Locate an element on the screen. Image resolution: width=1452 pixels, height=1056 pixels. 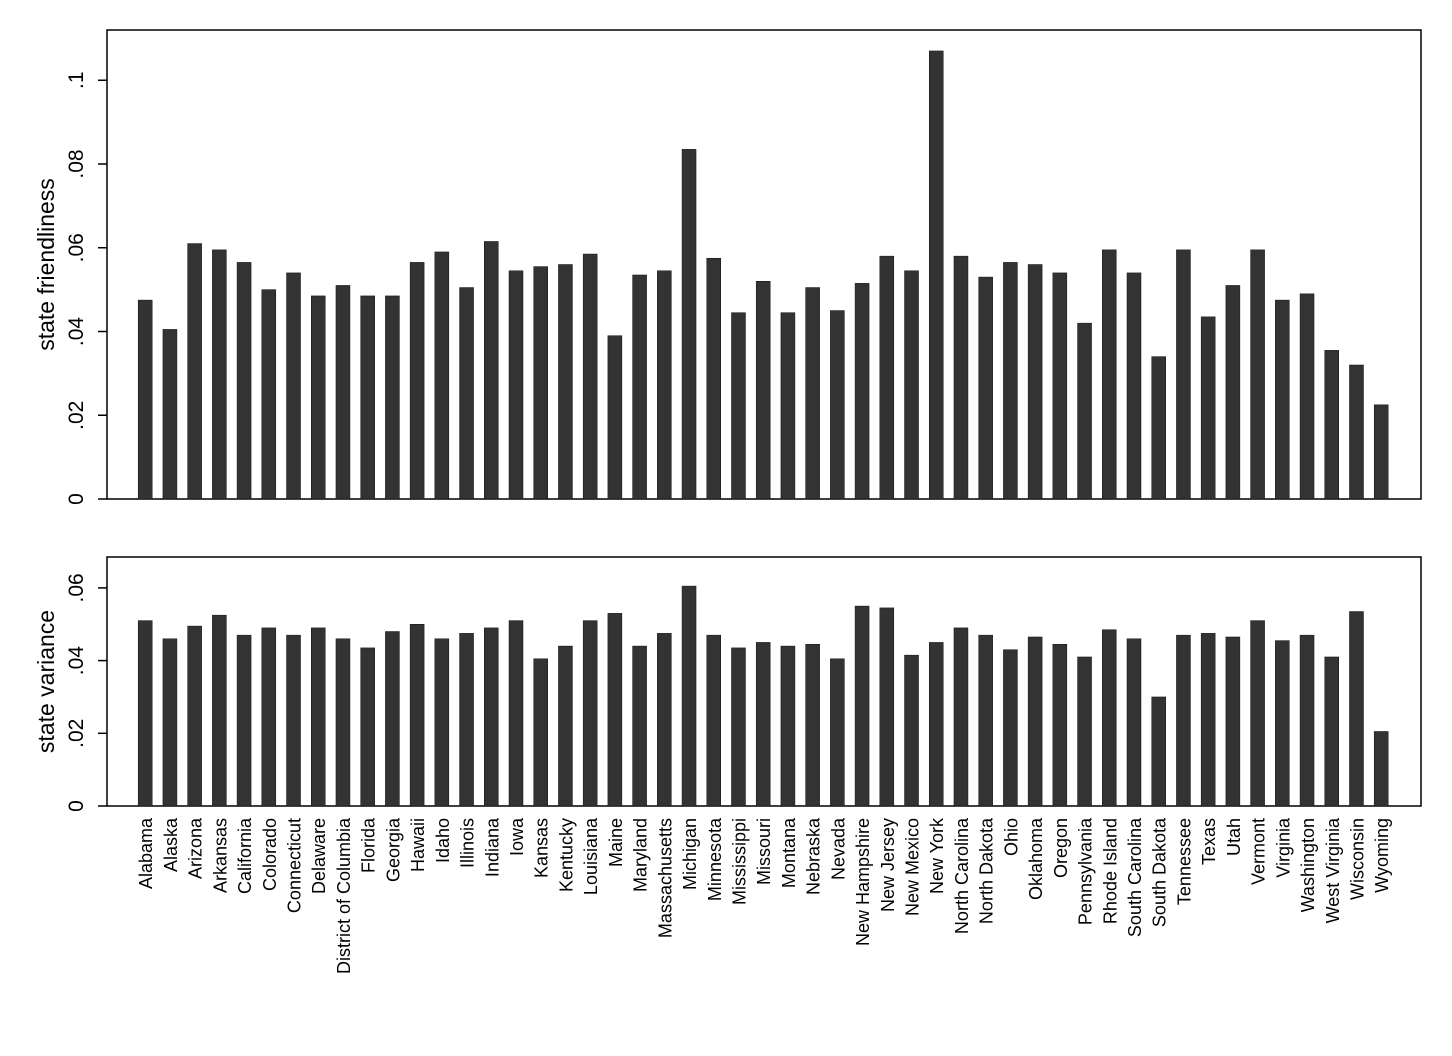
x-tick-label: West Virginia is located at coordinates (1333, 870).